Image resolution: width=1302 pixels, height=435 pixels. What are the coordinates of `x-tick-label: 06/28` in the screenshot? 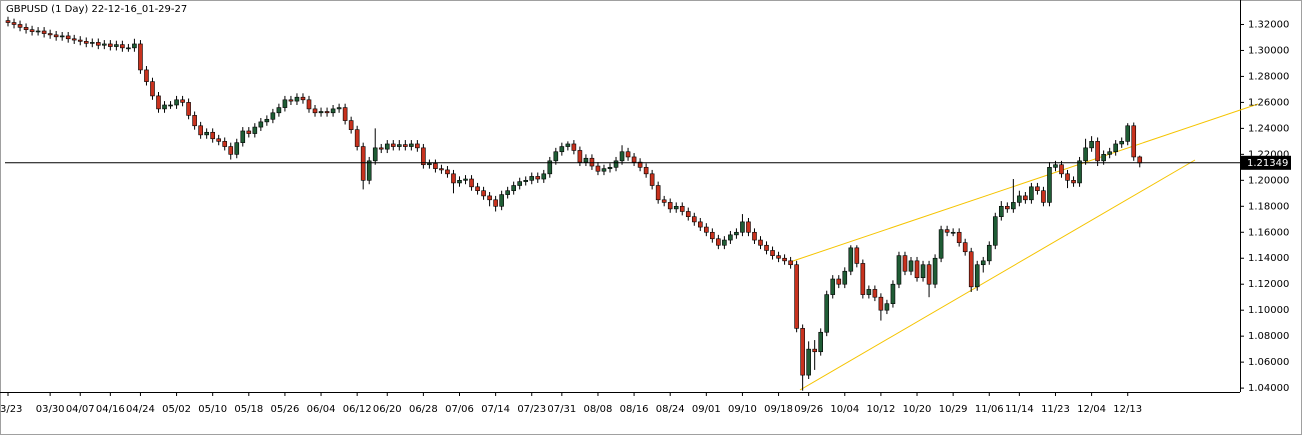 It's located at (423, 409).